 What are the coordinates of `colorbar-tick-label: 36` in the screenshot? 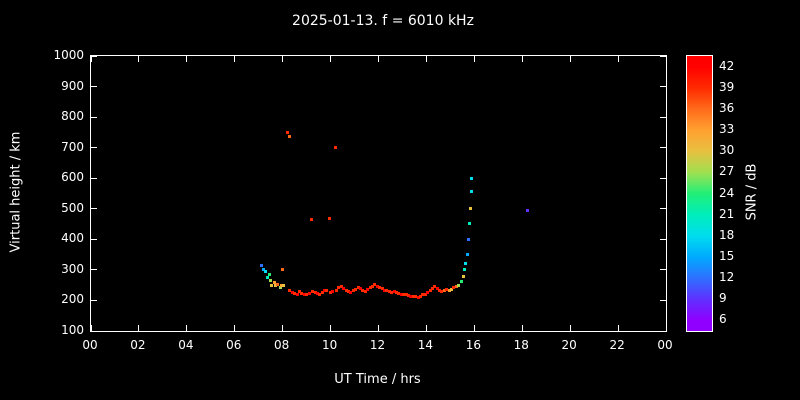 It's located at (727, 107).